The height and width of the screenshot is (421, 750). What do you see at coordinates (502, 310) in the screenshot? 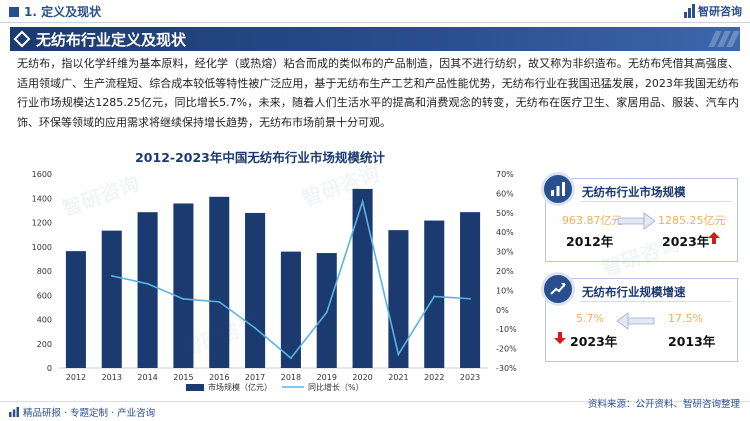
I see `y-right-tick-label: 0%` at bounding box center [502, 310].